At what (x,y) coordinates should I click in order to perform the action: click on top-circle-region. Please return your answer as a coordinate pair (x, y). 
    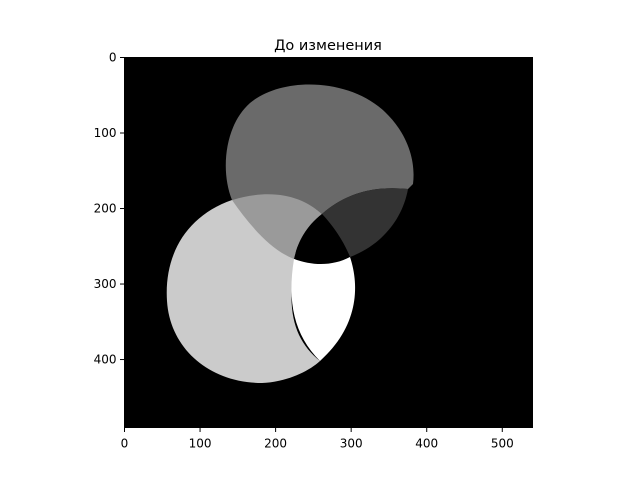
    Looking at the image, I should click on (319, 149).